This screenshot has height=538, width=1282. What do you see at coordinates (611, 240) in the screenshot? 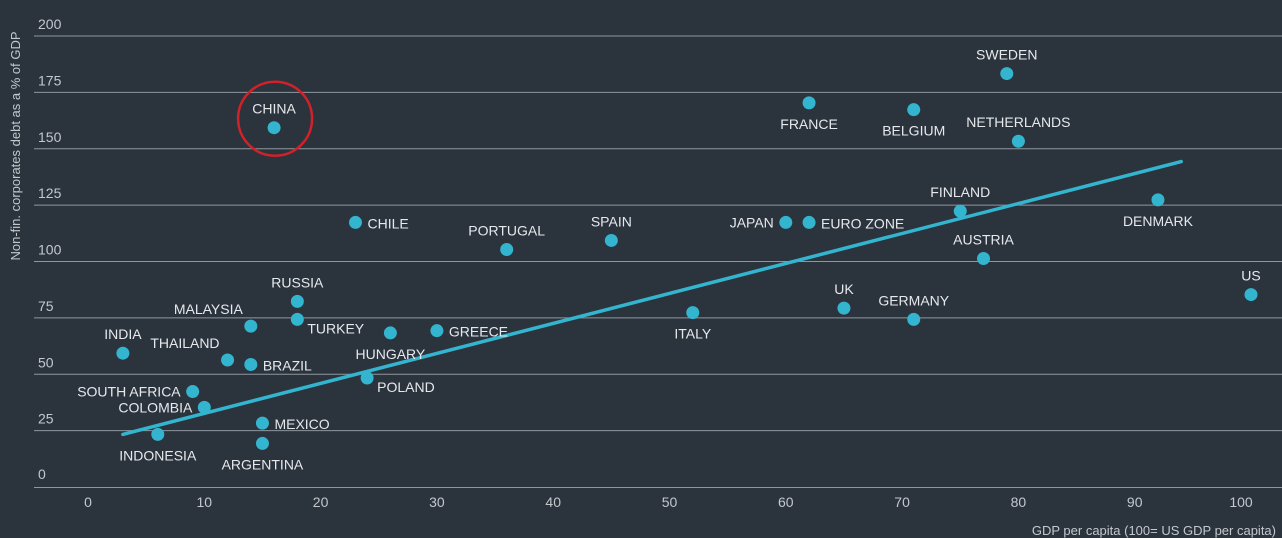
I see `data-point-spain` at bounding box center [611, 240].